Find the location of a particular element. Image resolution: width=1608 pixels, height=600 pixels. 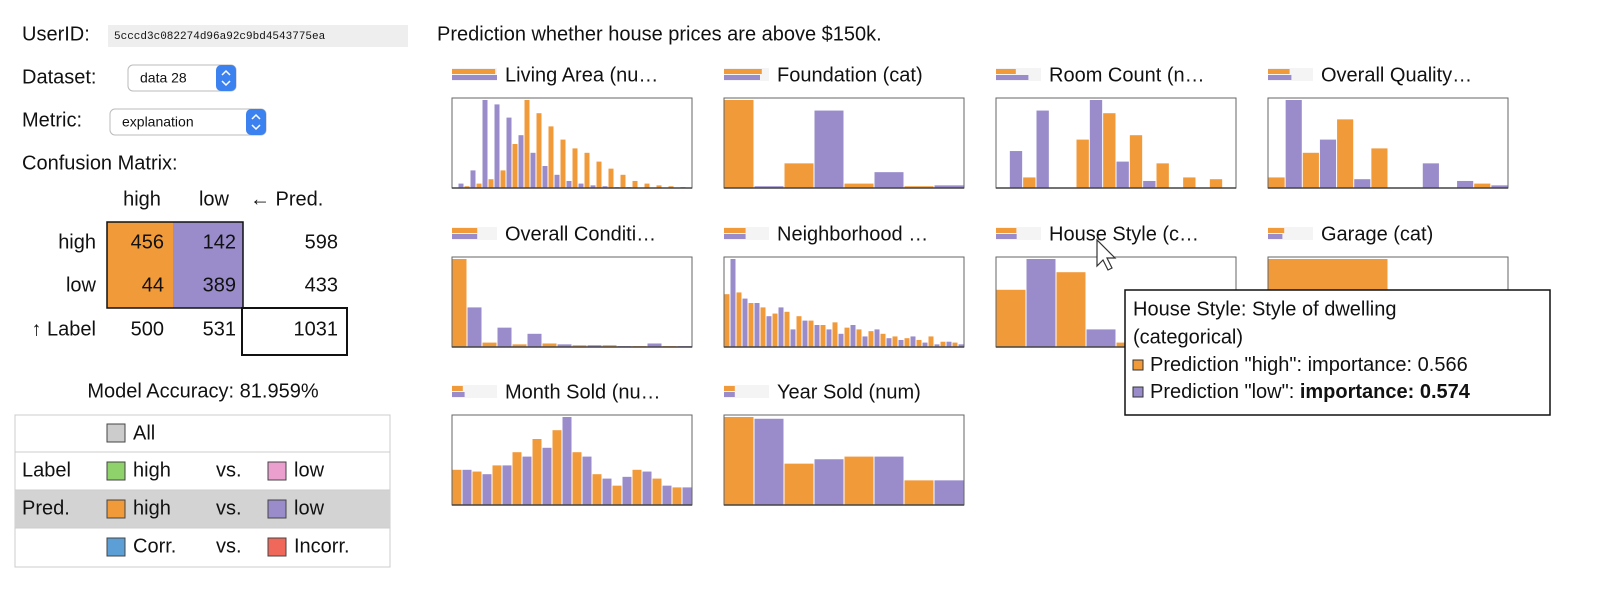

cm-cell: 389 is located at coordinates (219, 285).